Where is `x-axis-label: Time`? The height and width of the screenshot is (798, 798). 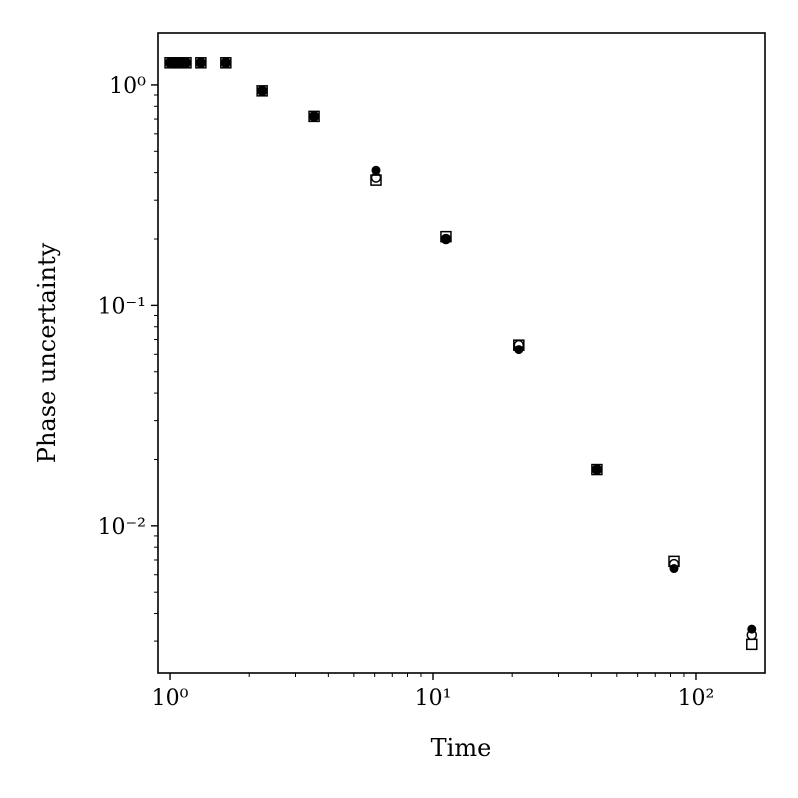
x-axis-label: Time is located at coordinates (461, 748).